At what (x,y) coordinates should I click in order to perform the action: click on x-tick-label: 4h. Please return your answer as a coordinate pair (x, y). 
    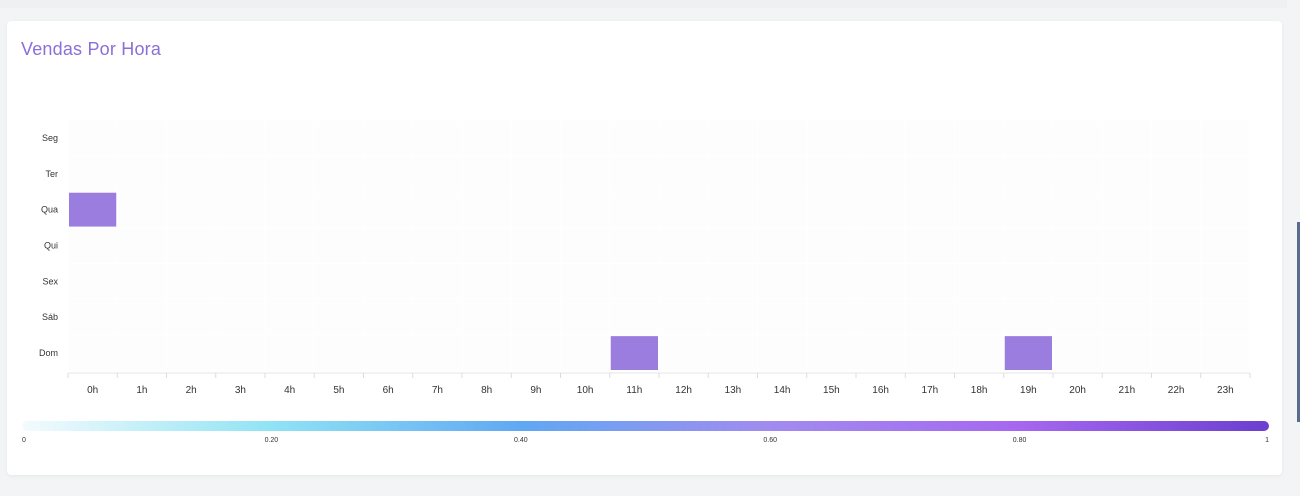
    Looking at the image, I should click on (289, 390).